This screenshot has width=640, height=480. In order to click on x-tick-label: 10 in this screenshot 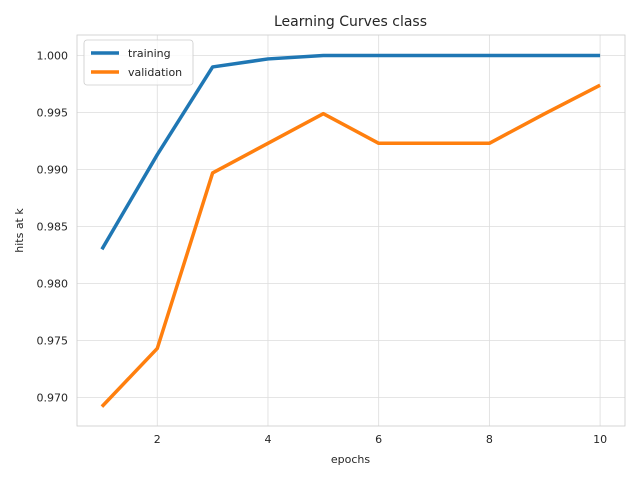, I will do `click(600, 439)`.